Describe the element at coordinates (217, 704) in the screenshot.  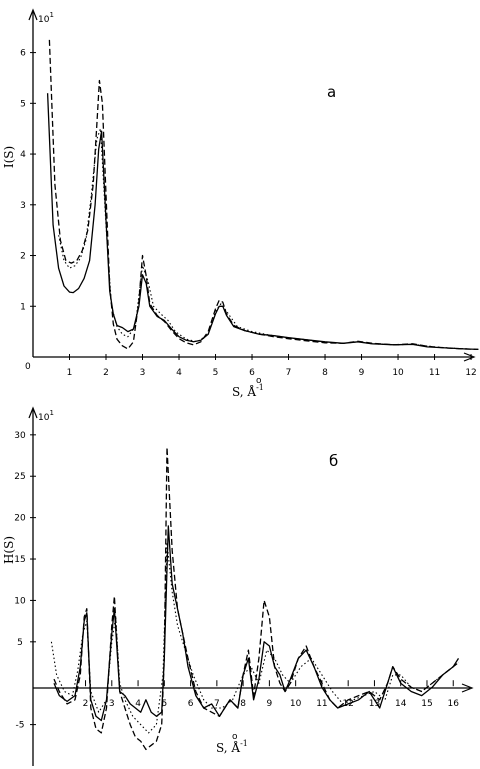
I see `chart-b-x-tick-label: 7` at that location.